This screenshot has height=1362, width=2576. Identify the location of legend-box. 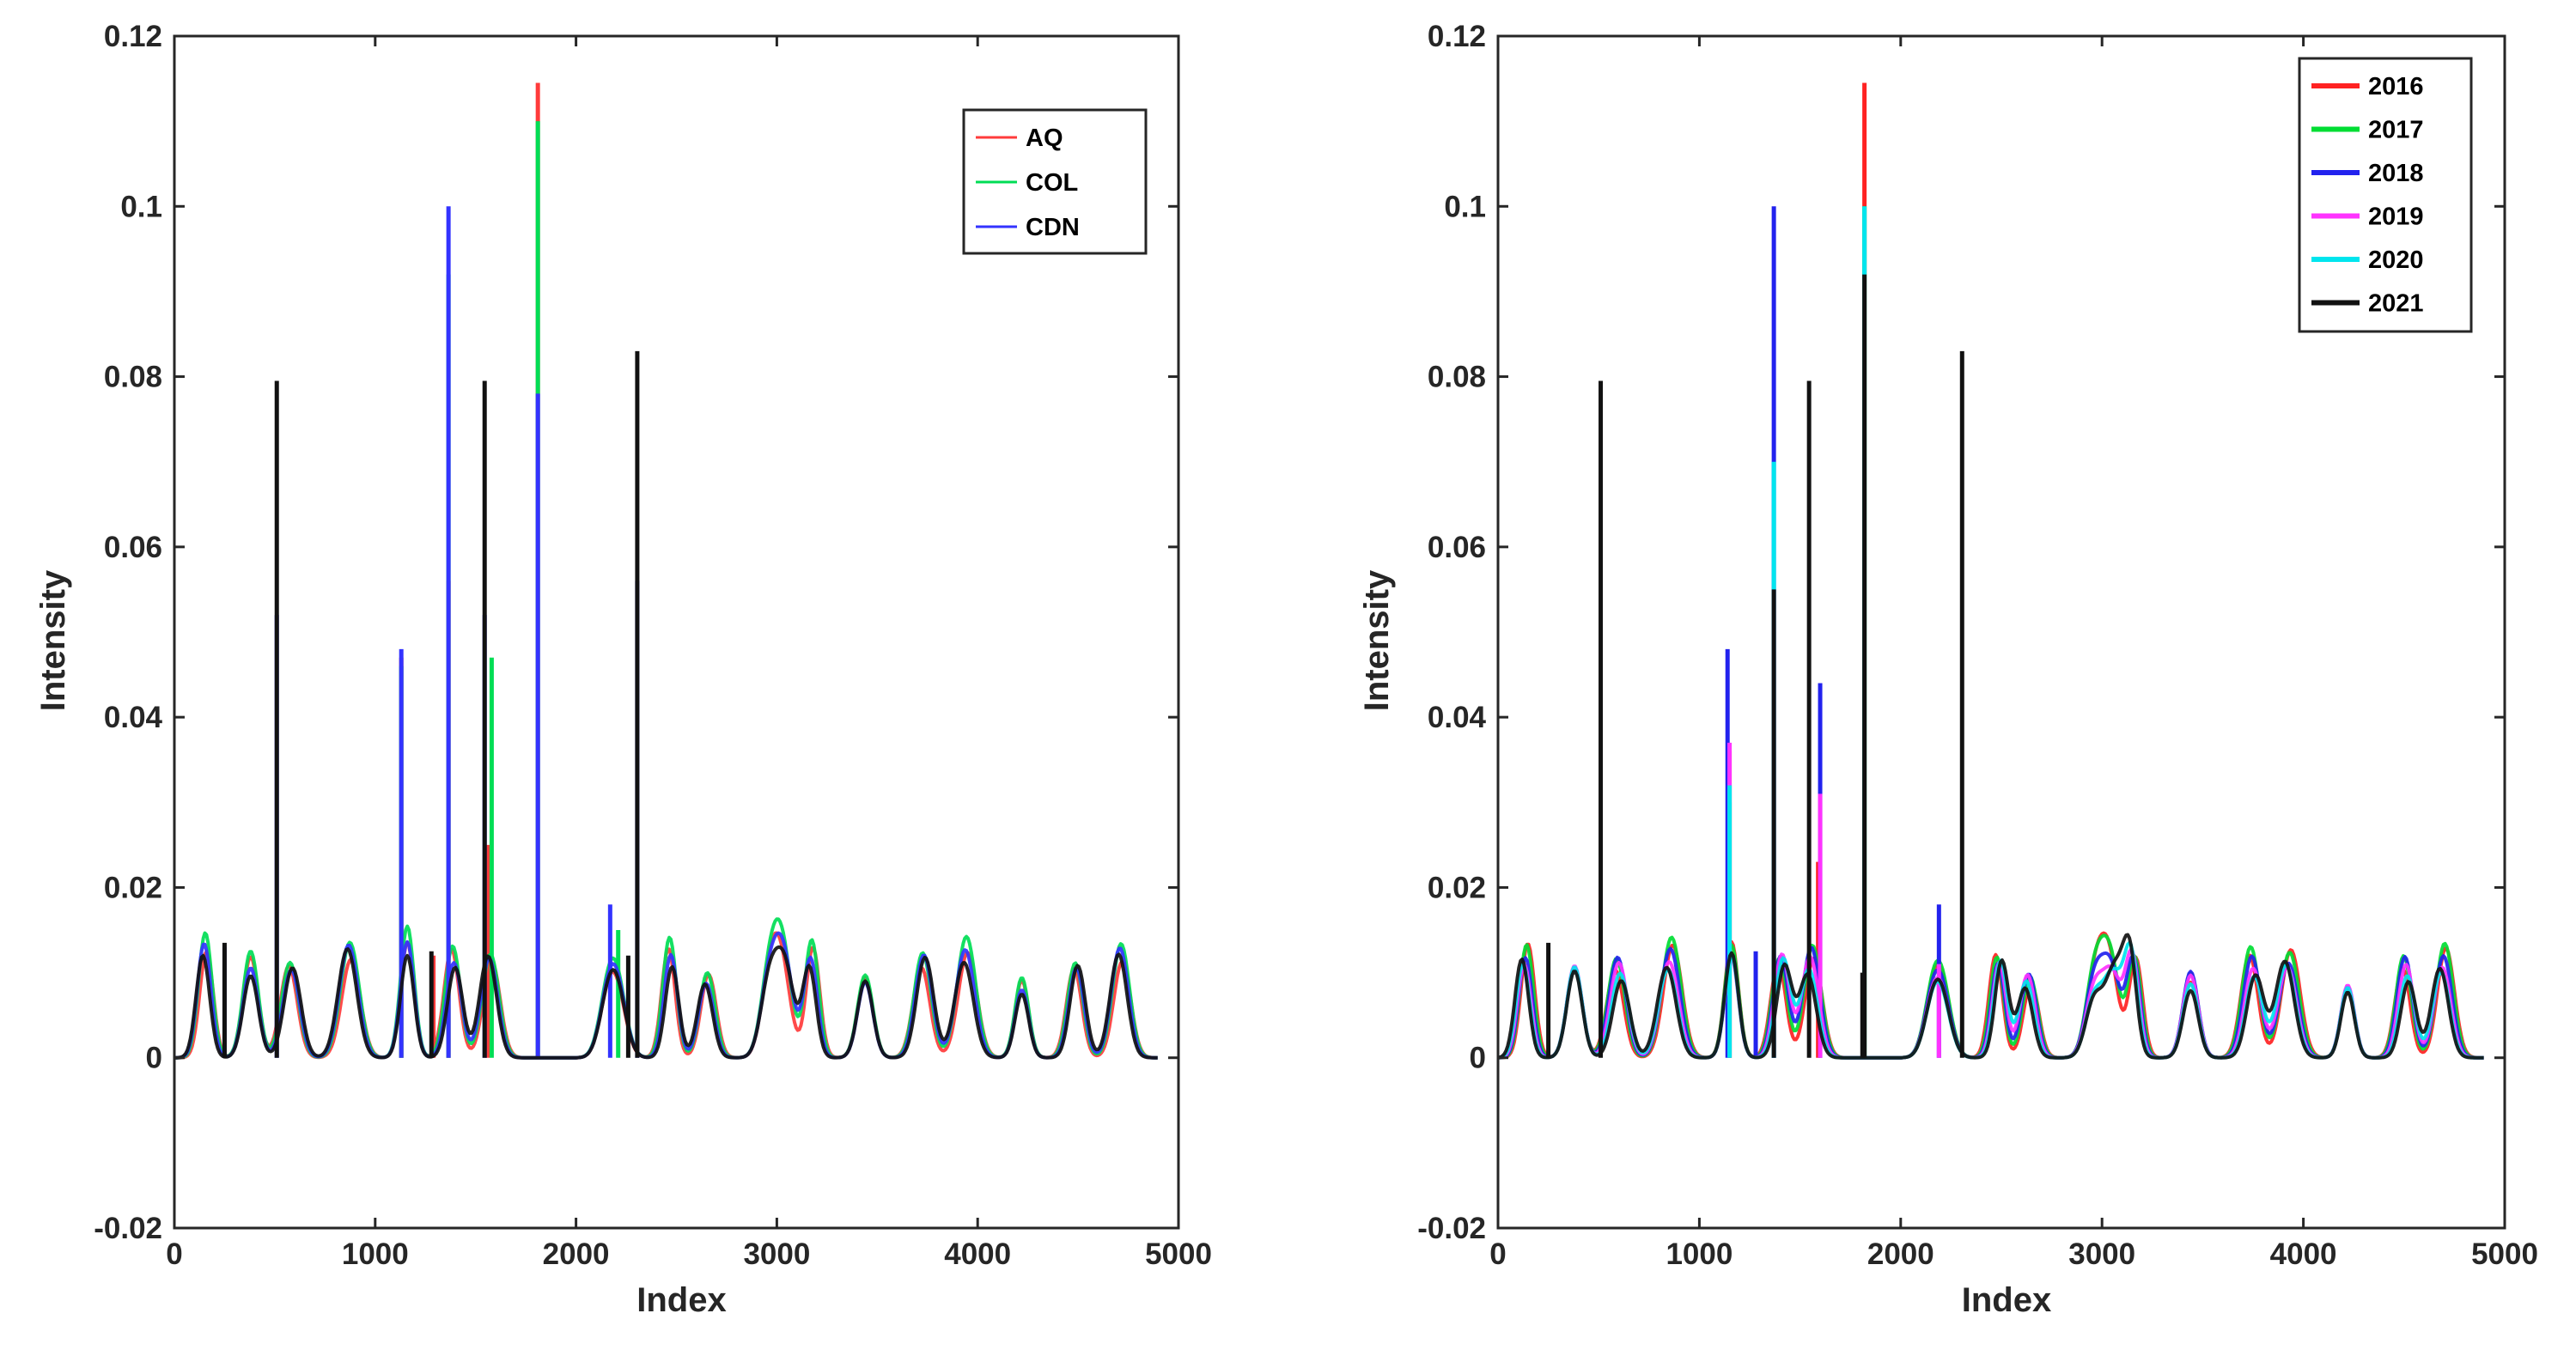
(2385, 195).